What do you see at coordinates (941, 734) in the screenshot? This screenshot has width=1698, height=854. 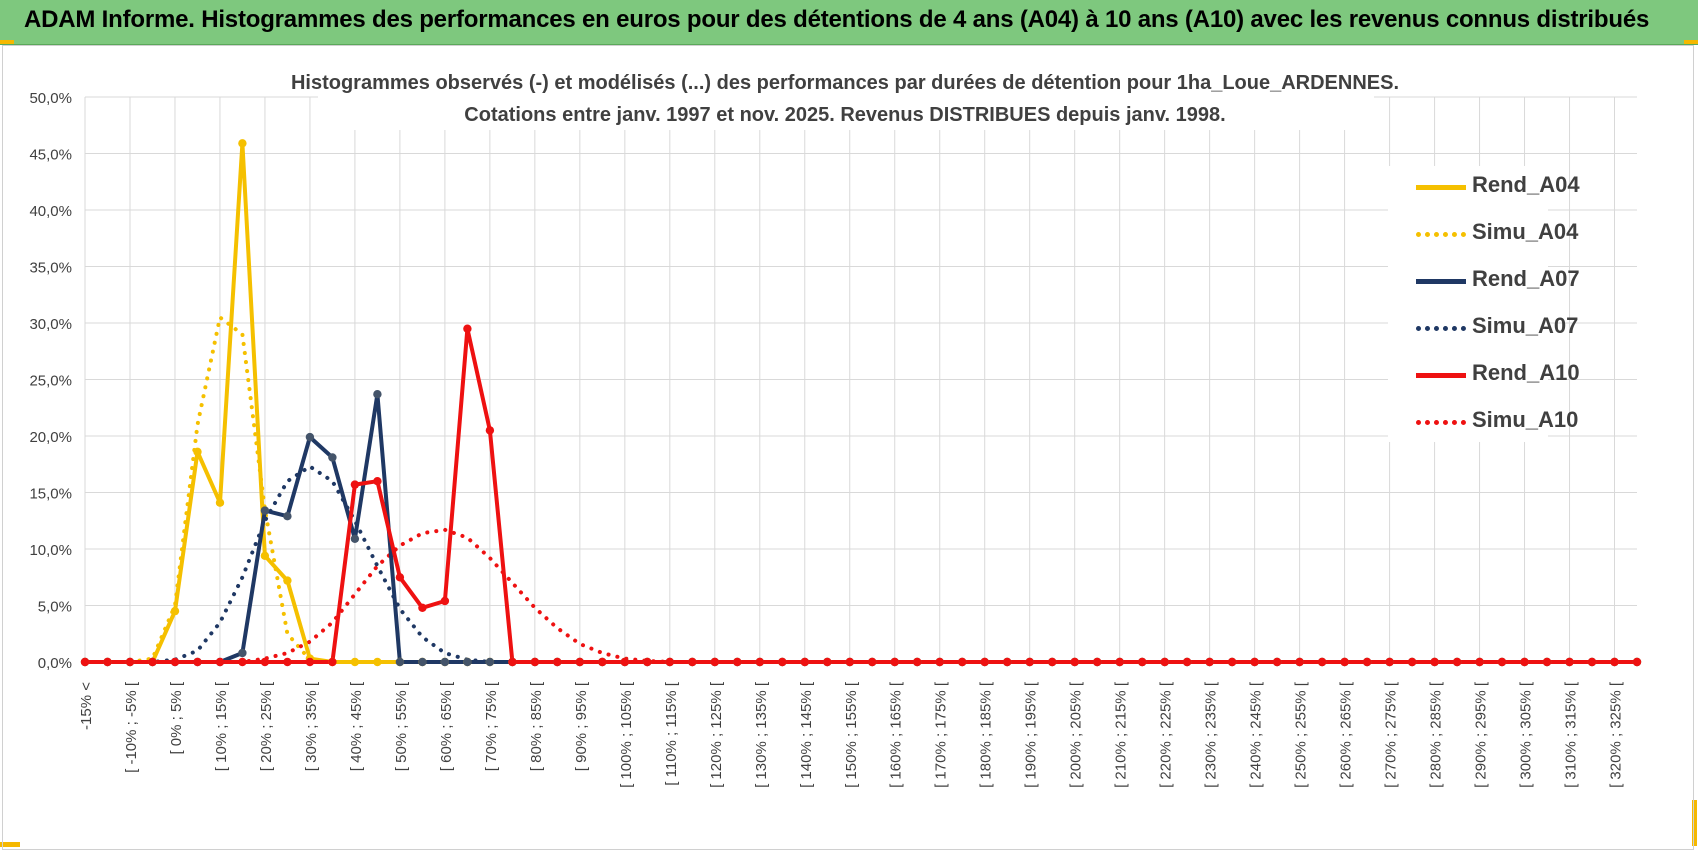 I see `x-tick-label: [ 170% ; 175% [` at bounding box center [941, 734].